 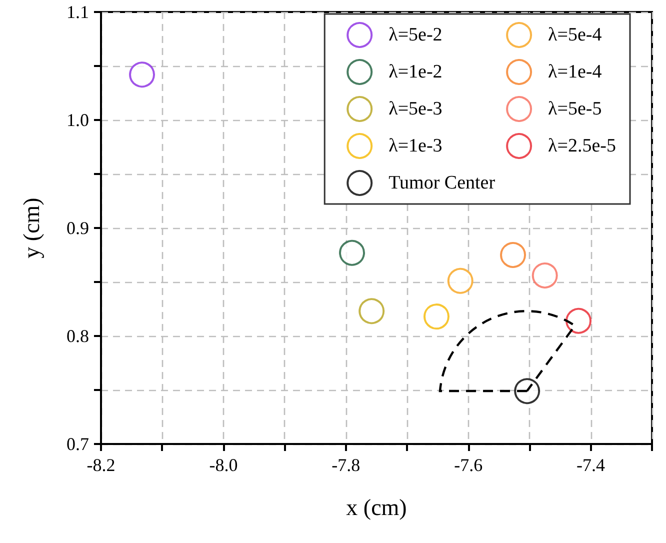 I want to click on legend-label: λ=5e-5, so click(x=575, y=109).